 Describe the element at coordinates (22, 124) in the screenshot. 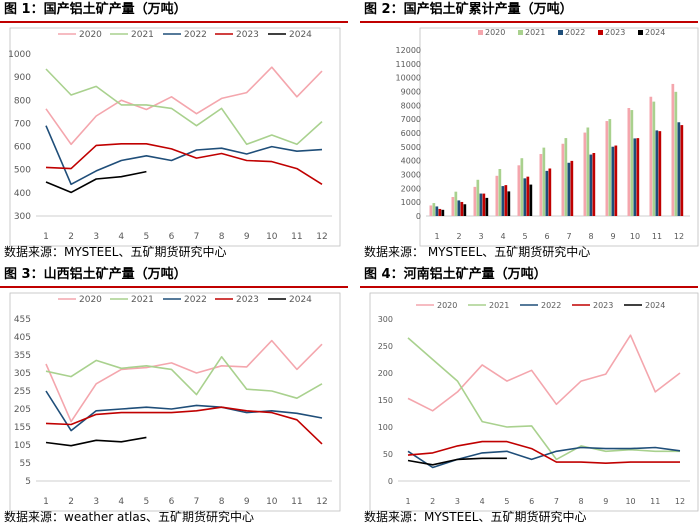

I see `y-tick-label: 700` at that location.